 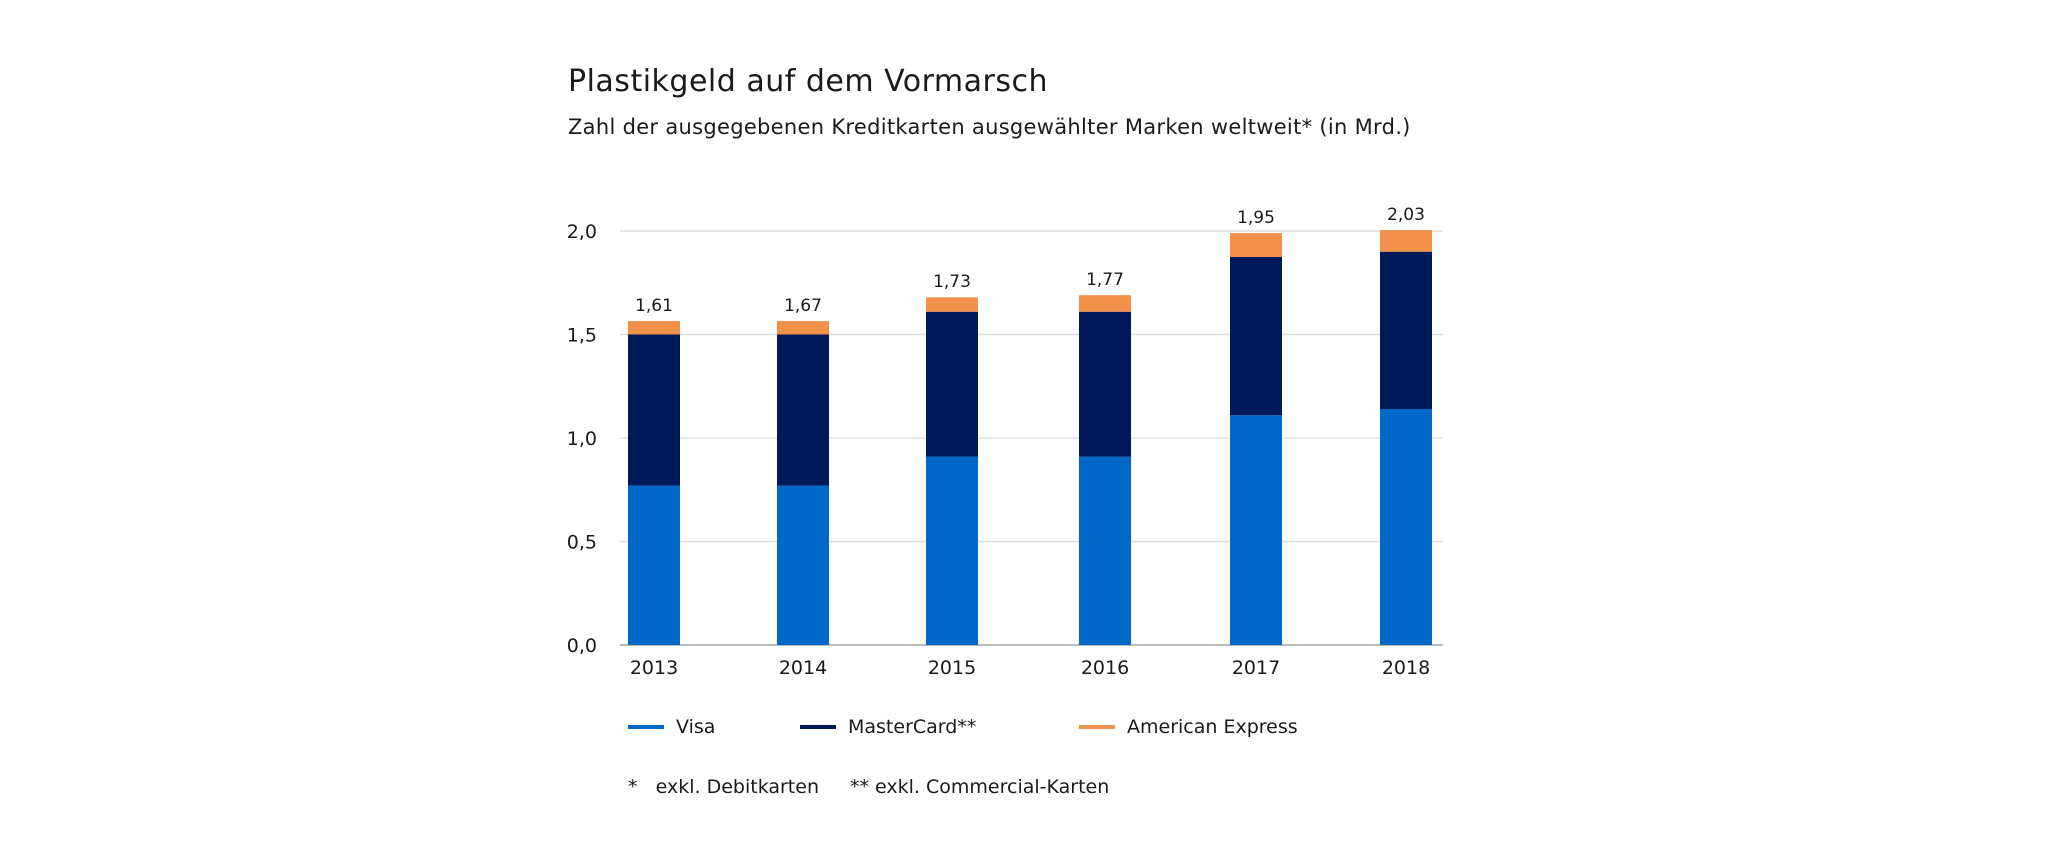 I want to click on legend-label: American Express, so click(x=1212, y=727).